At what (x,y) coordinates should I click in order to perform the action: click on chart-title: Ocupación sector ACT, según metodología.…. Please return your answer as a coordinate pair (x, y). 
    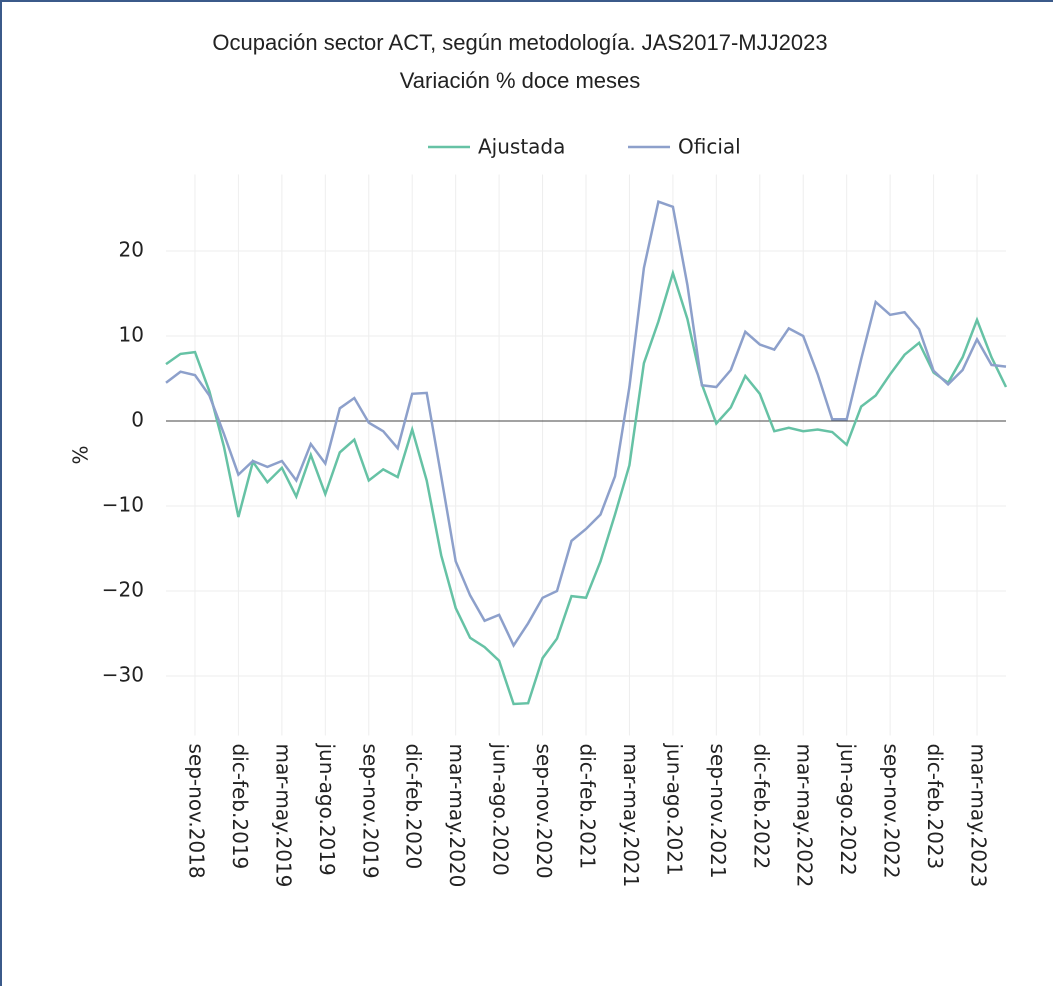
    Looking at the image, I should click on (519, 42).